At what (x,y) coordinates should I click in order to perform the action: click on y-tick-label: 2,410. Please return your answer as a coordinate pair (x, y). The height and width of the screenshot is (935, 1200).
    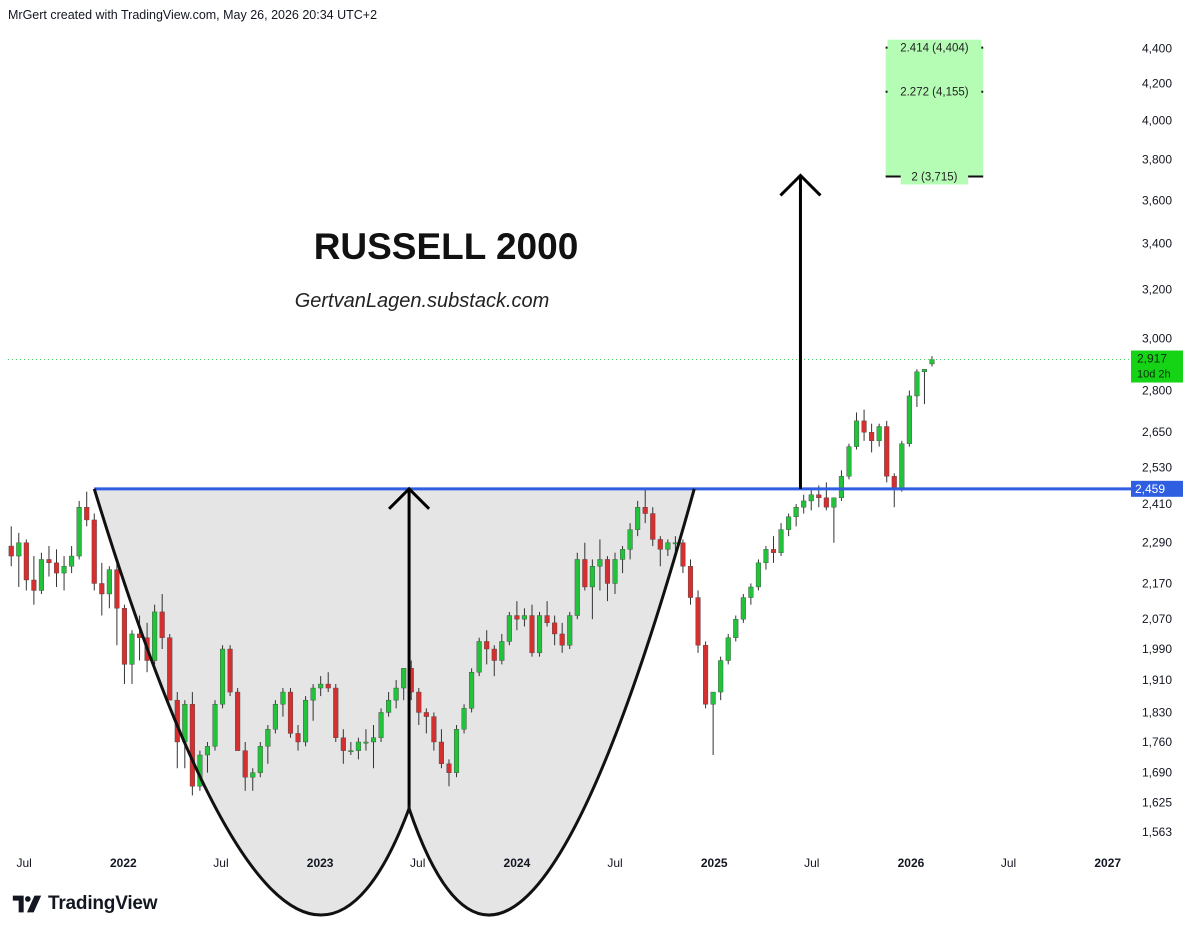
    Looking at the image, I should click on (1157, 504).